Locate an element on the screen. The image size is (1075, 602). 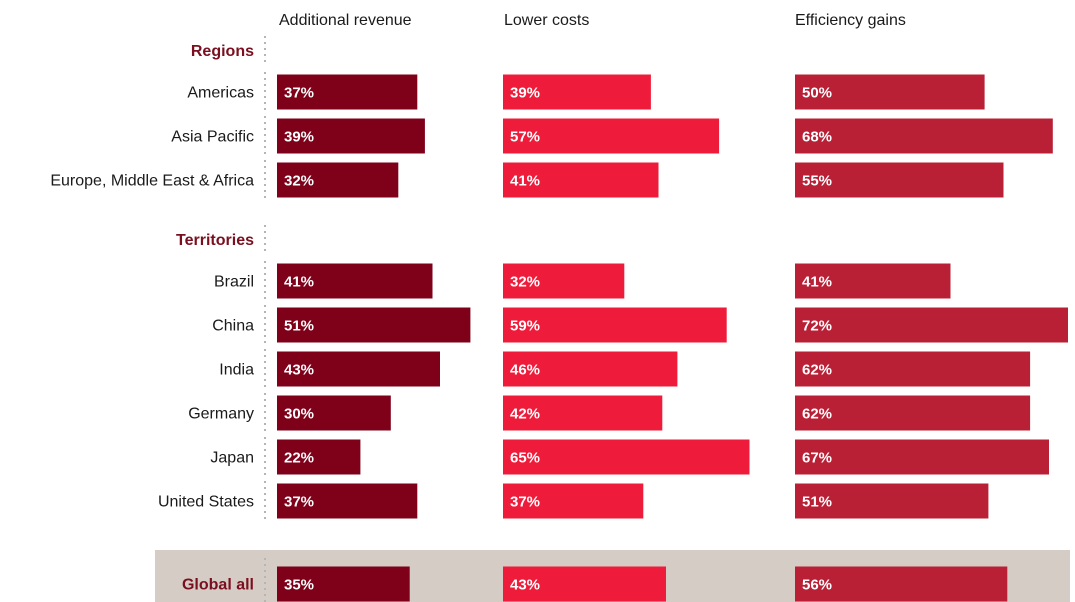
row-1-1-bar-label-1: 59% is located at coordinates (525, 326).